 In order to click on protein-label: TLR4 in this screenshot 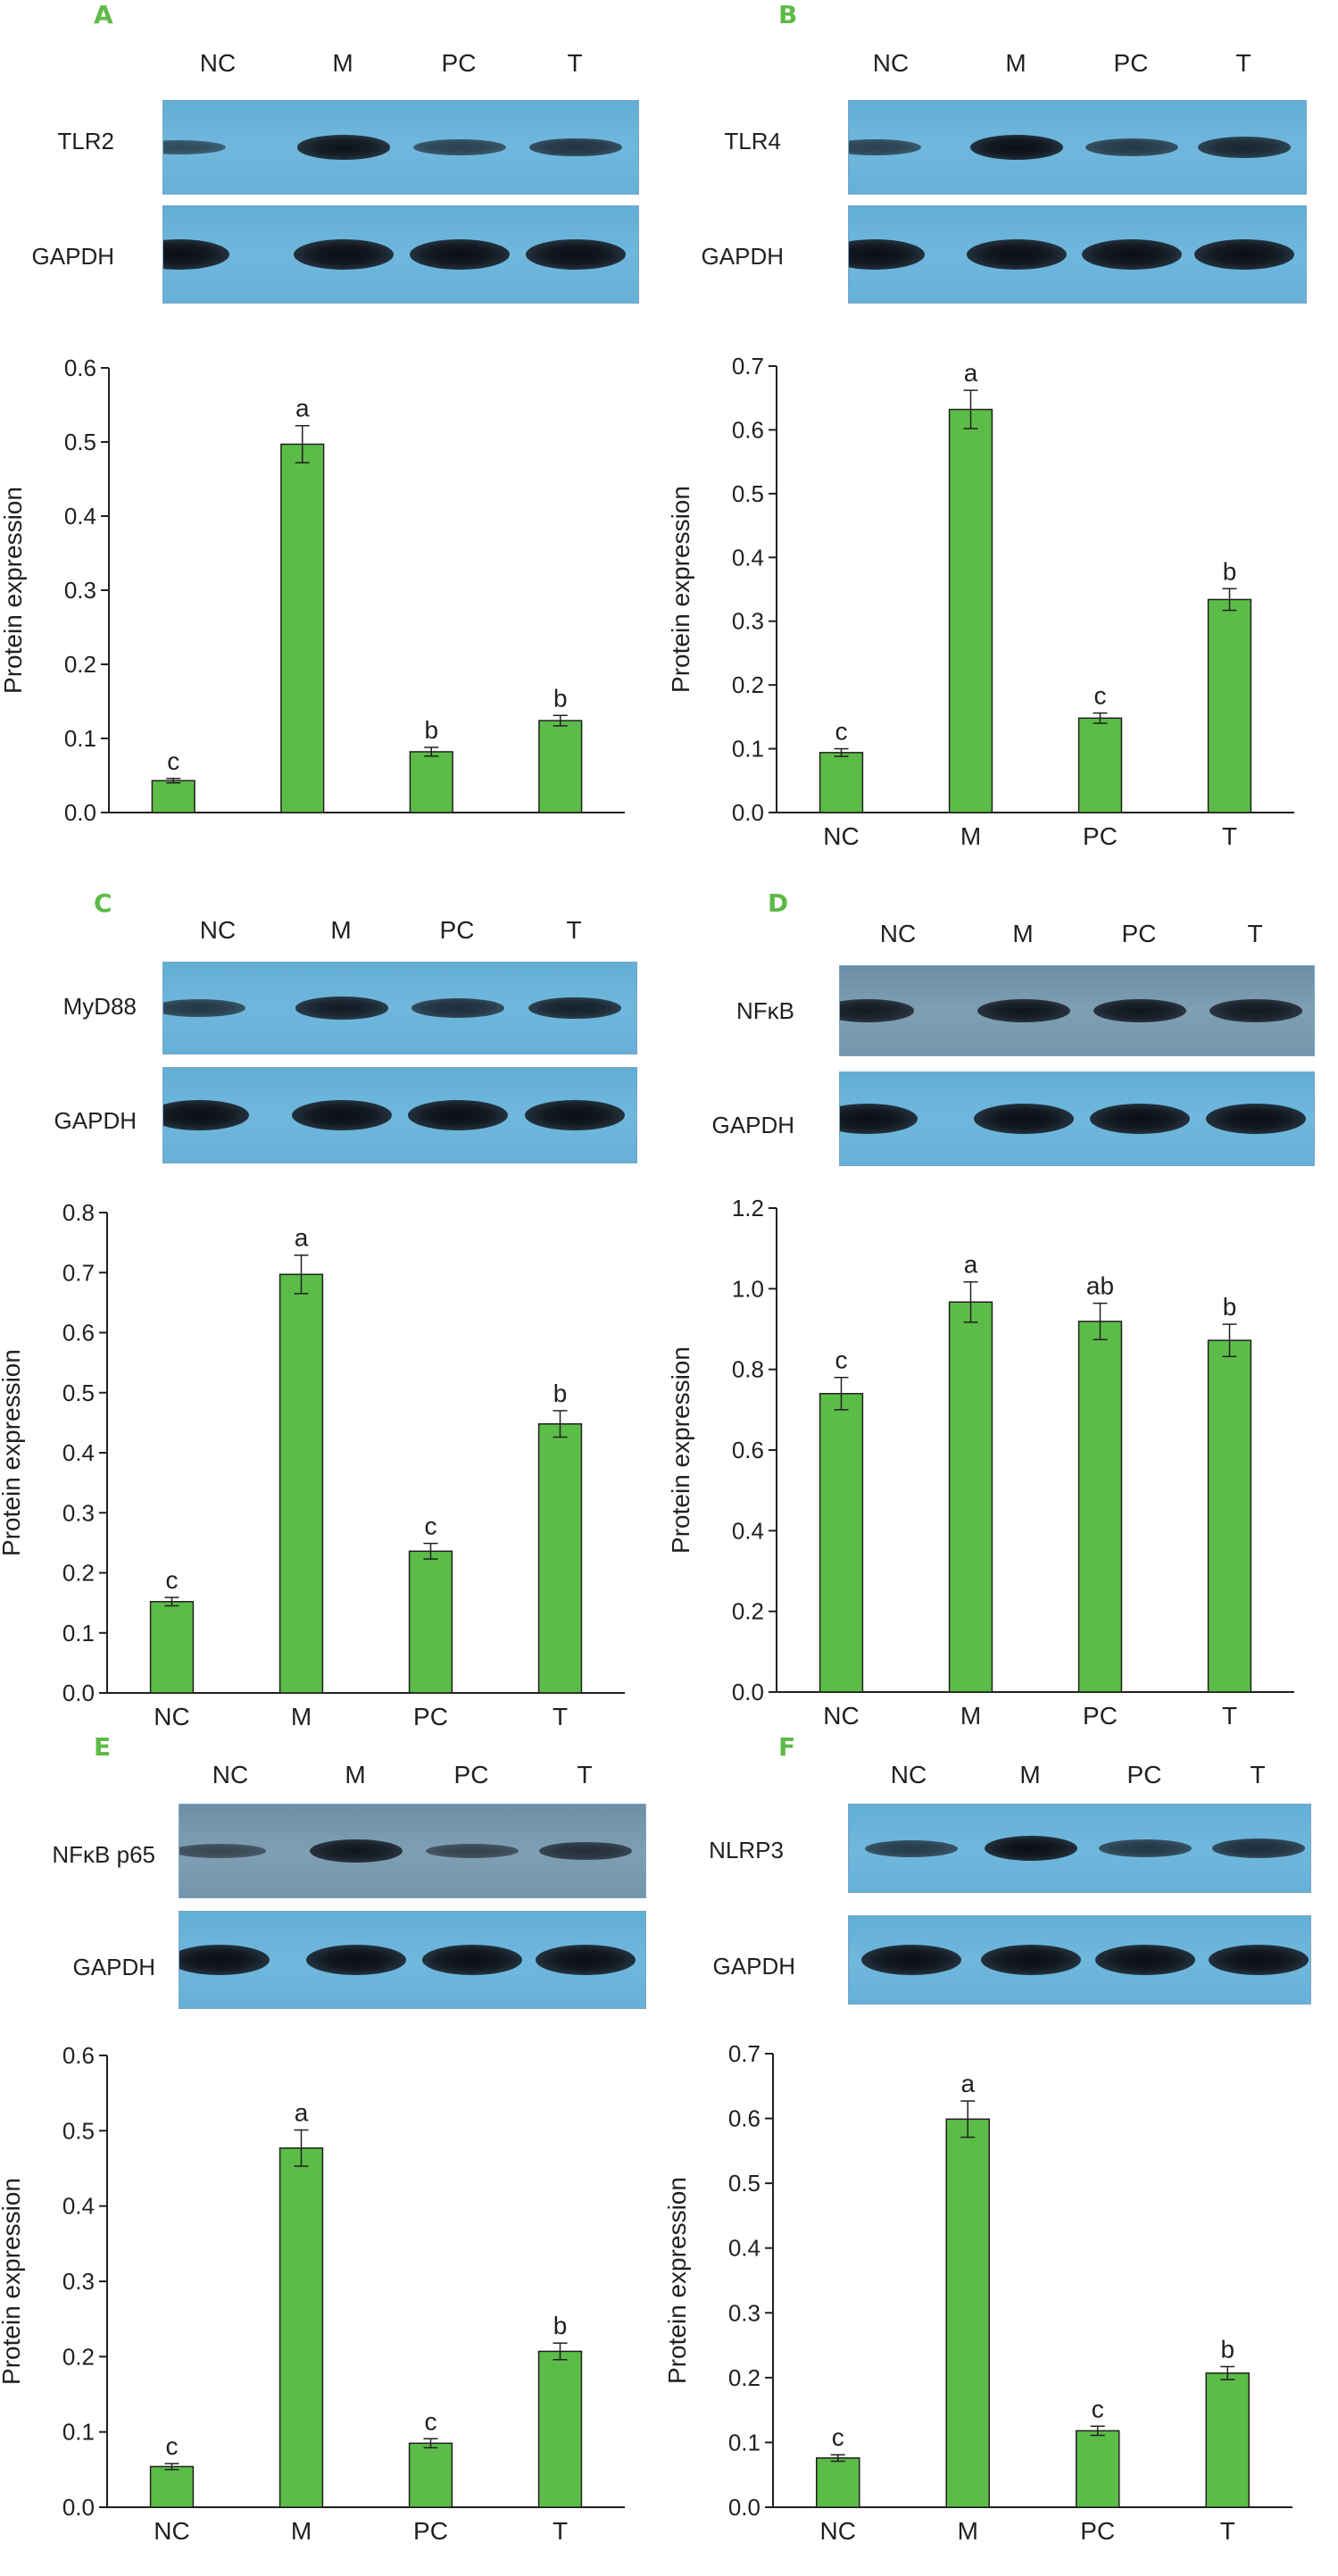, I will do `click(752, 141)`.